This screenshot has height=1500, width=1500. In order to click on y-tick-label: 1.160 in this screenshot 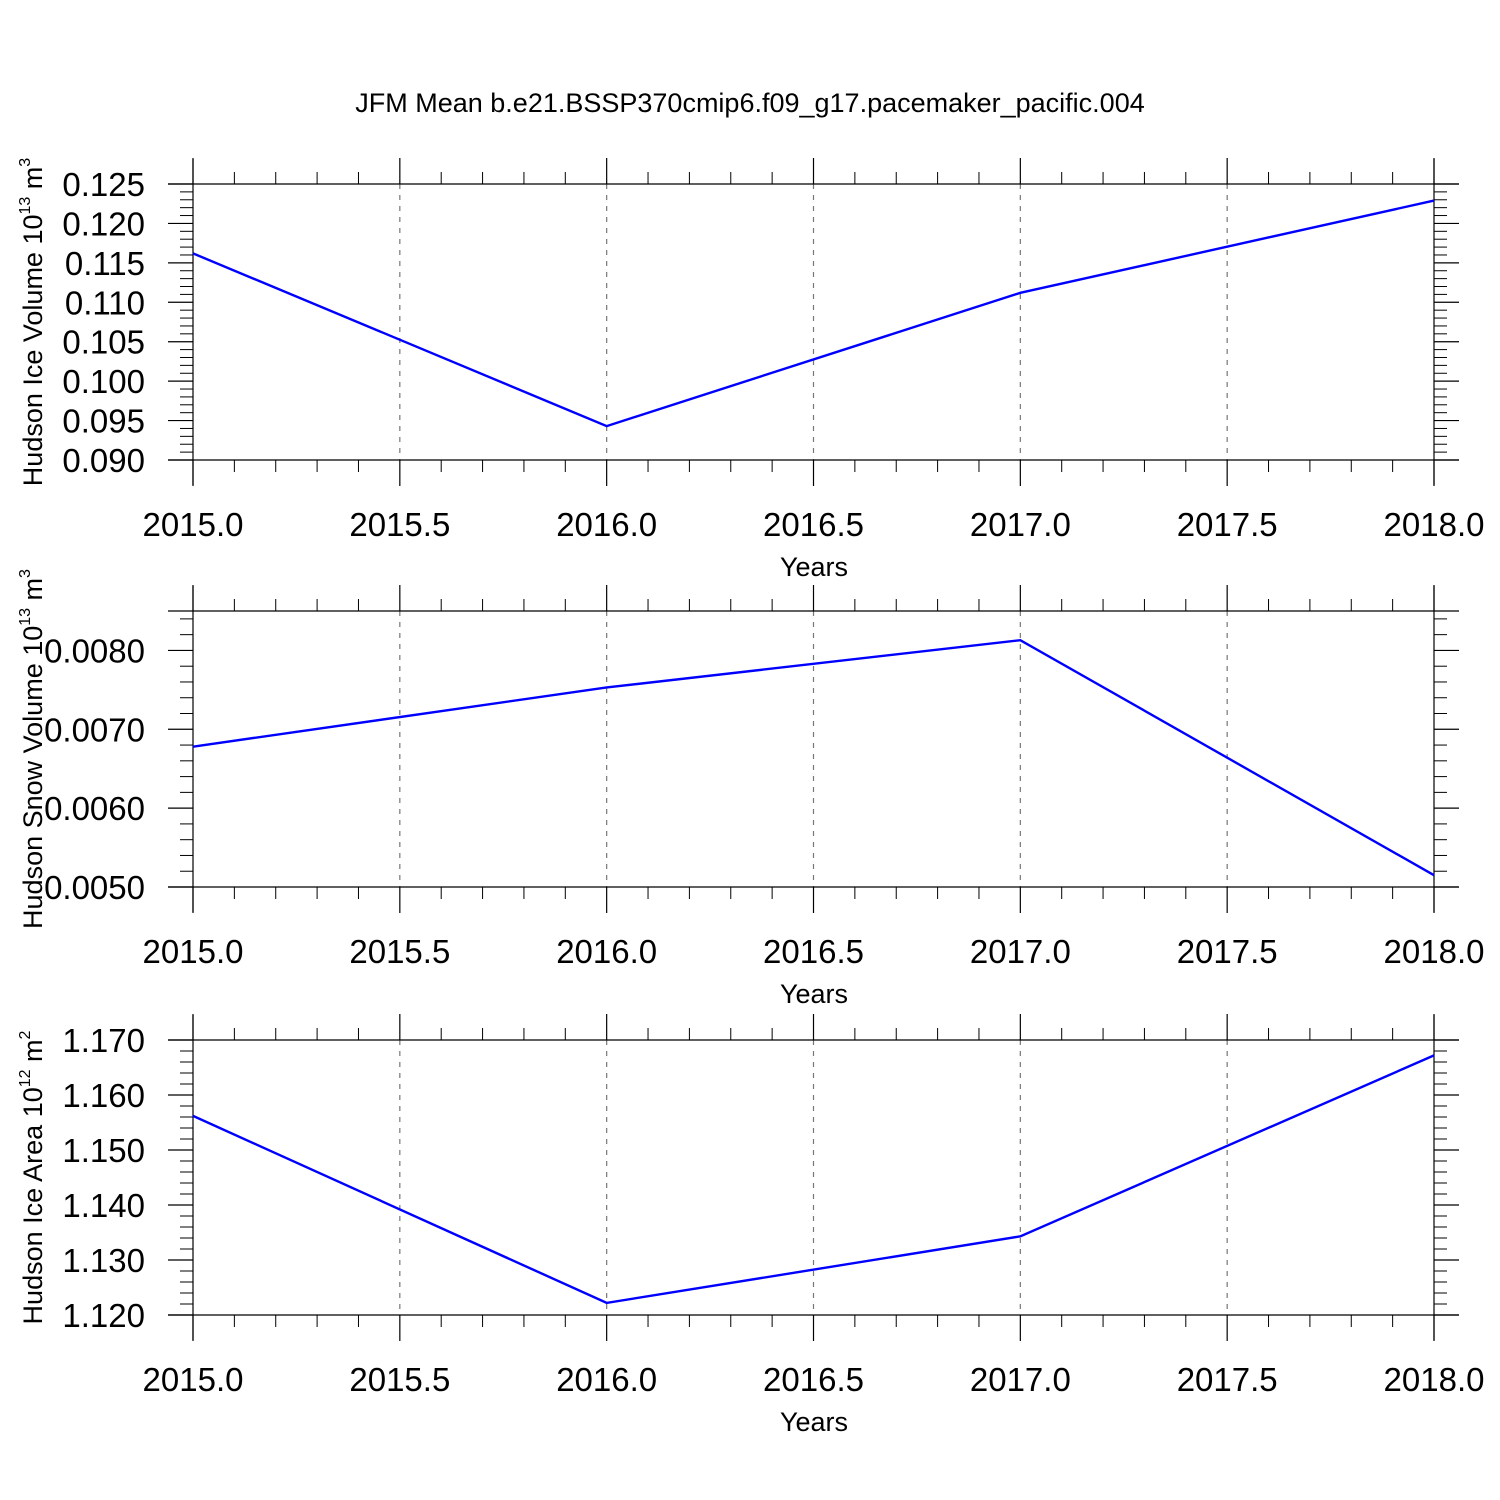, I will do `click(103, 1095)`.